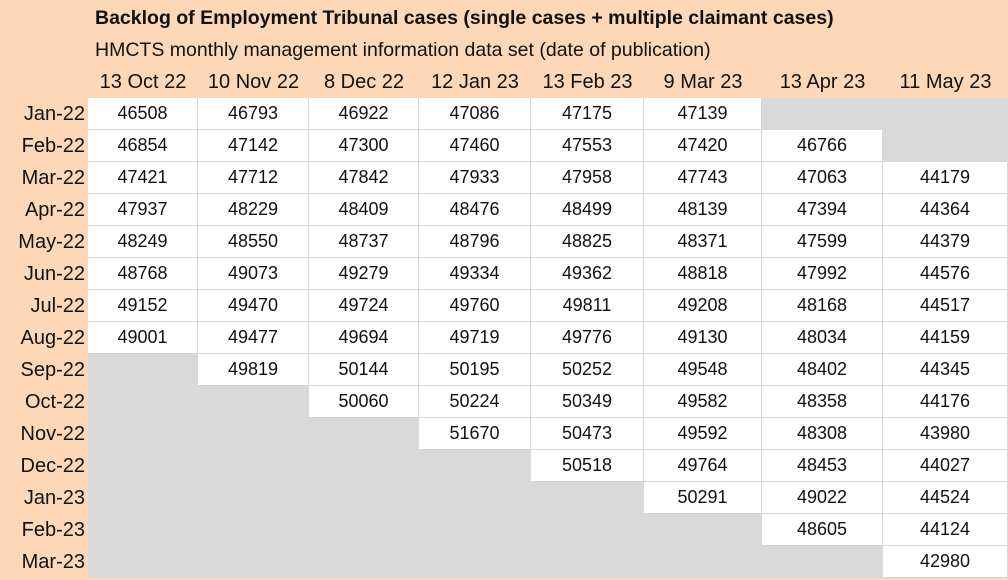 The image size is (1008, 580). Describe the element at coordinates (822, 82) in the screenshot. I see `column-header: 13 Apr 23` at that location.